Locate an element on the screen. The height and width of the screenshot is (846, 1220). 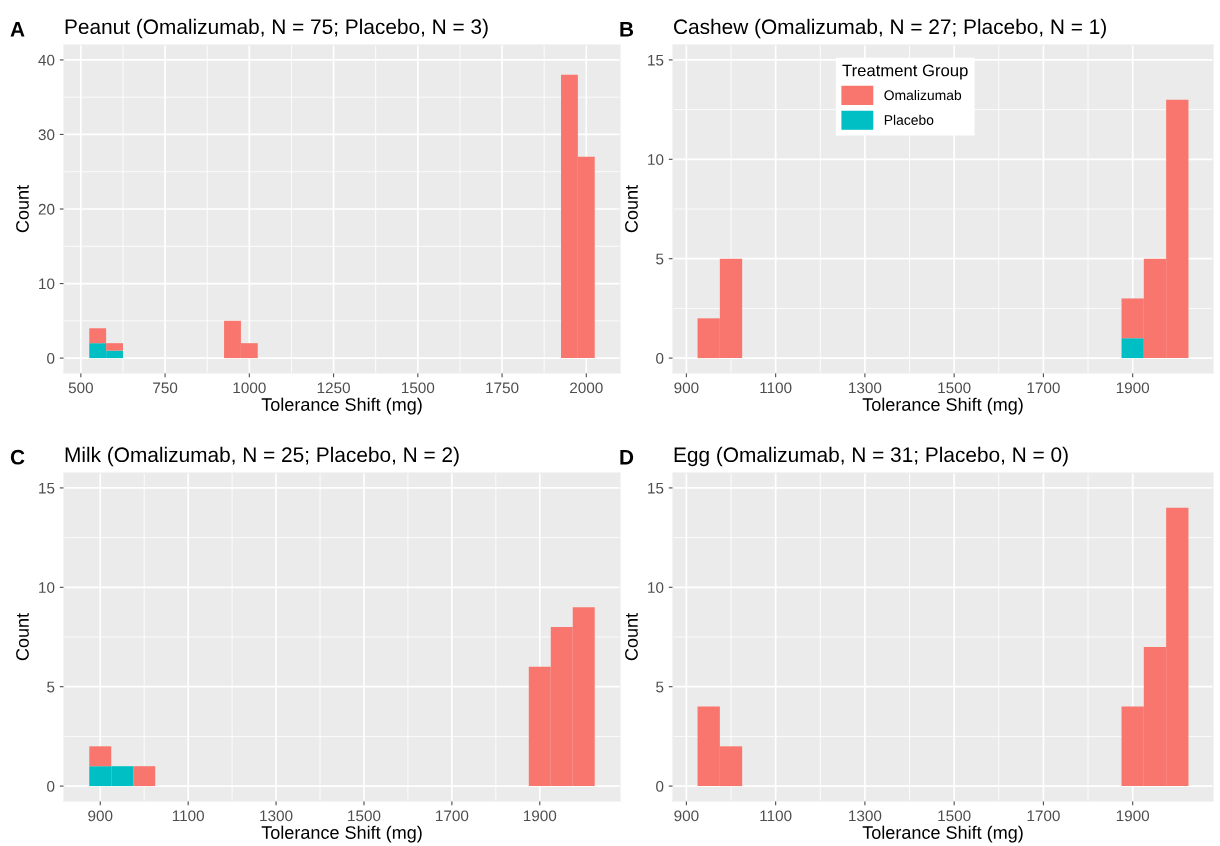
y-tick-label: 20 is located at coordinates (46, 209).